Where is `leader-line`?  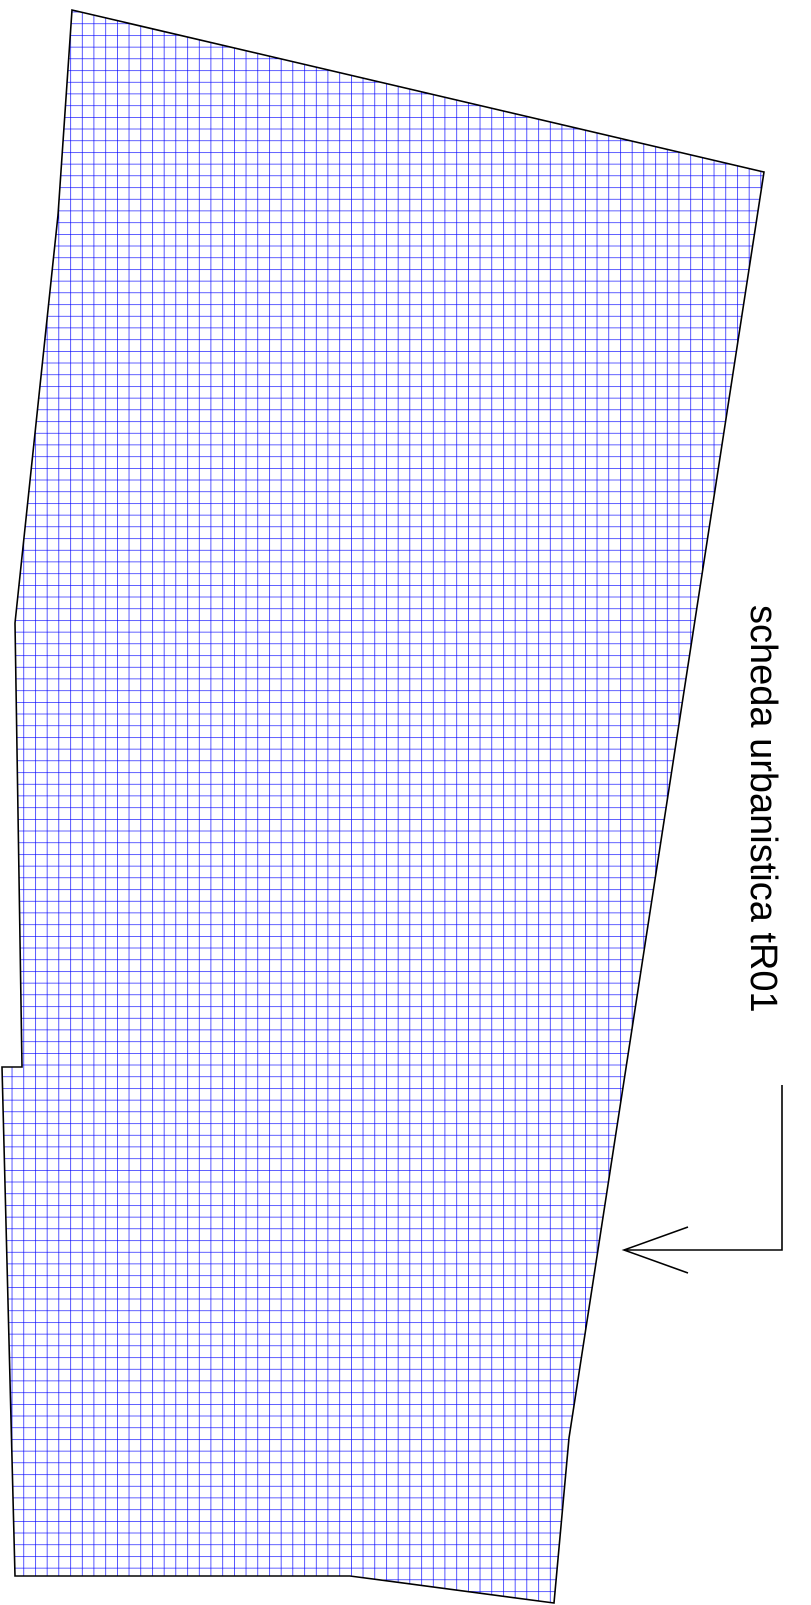
leader-line is located at coordinates (703, 1168).